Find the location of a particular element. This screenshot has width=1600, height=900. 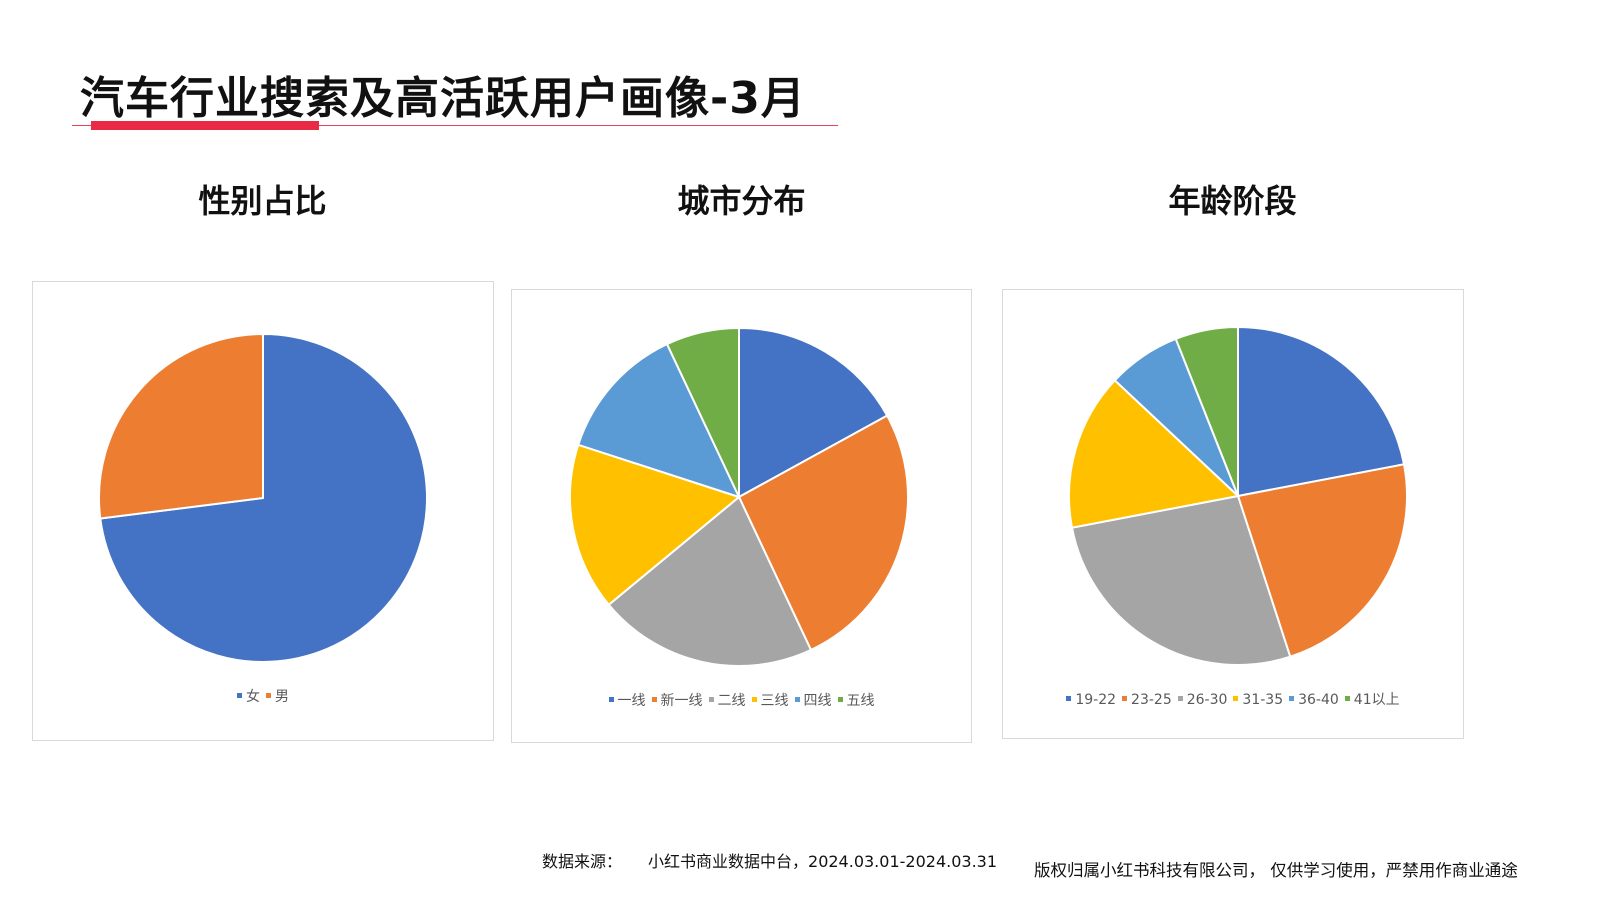

legend-item-tier5: 五线 is located at coordinates (856, 700).